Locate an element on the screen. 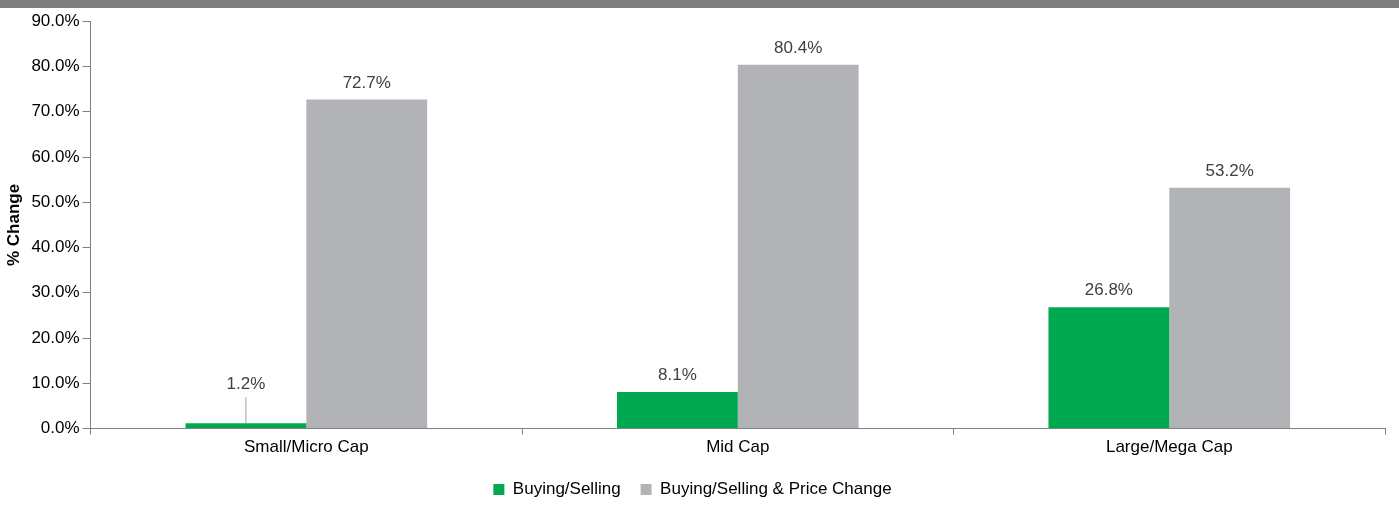 The width and height of the screenshot is (1399, 508). y-tick-label: 70.0% is located at coordinates (55, 111).